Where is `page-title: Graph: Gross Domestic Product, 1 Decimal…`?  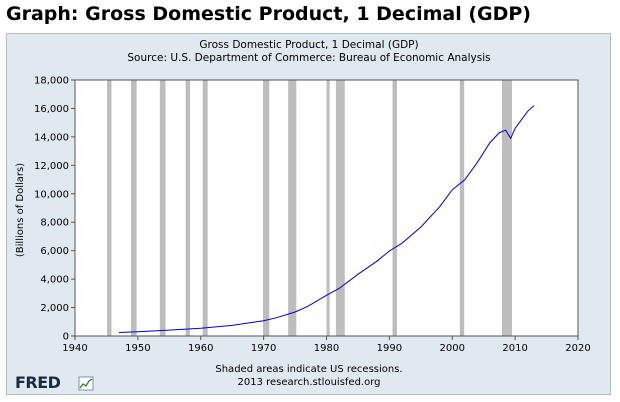 page-title: Graph: Gross Domestic Product, 1 Decimal… is located at coordinates (268, 14).